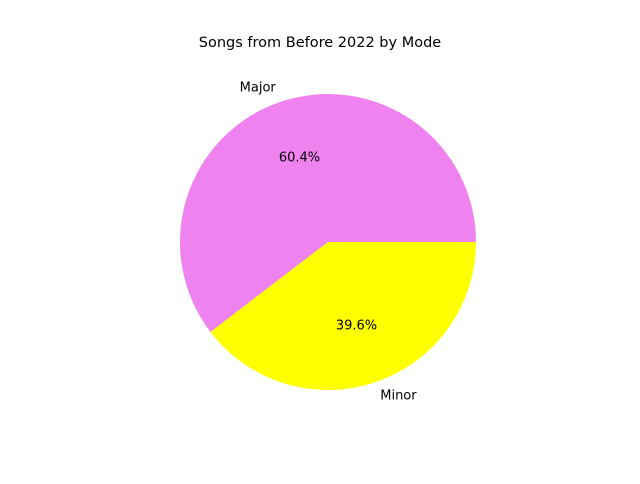  Describe the element at coordinates (299, 157) in the screenshot. I see `slice-percent-major: 60.4%` at that location.